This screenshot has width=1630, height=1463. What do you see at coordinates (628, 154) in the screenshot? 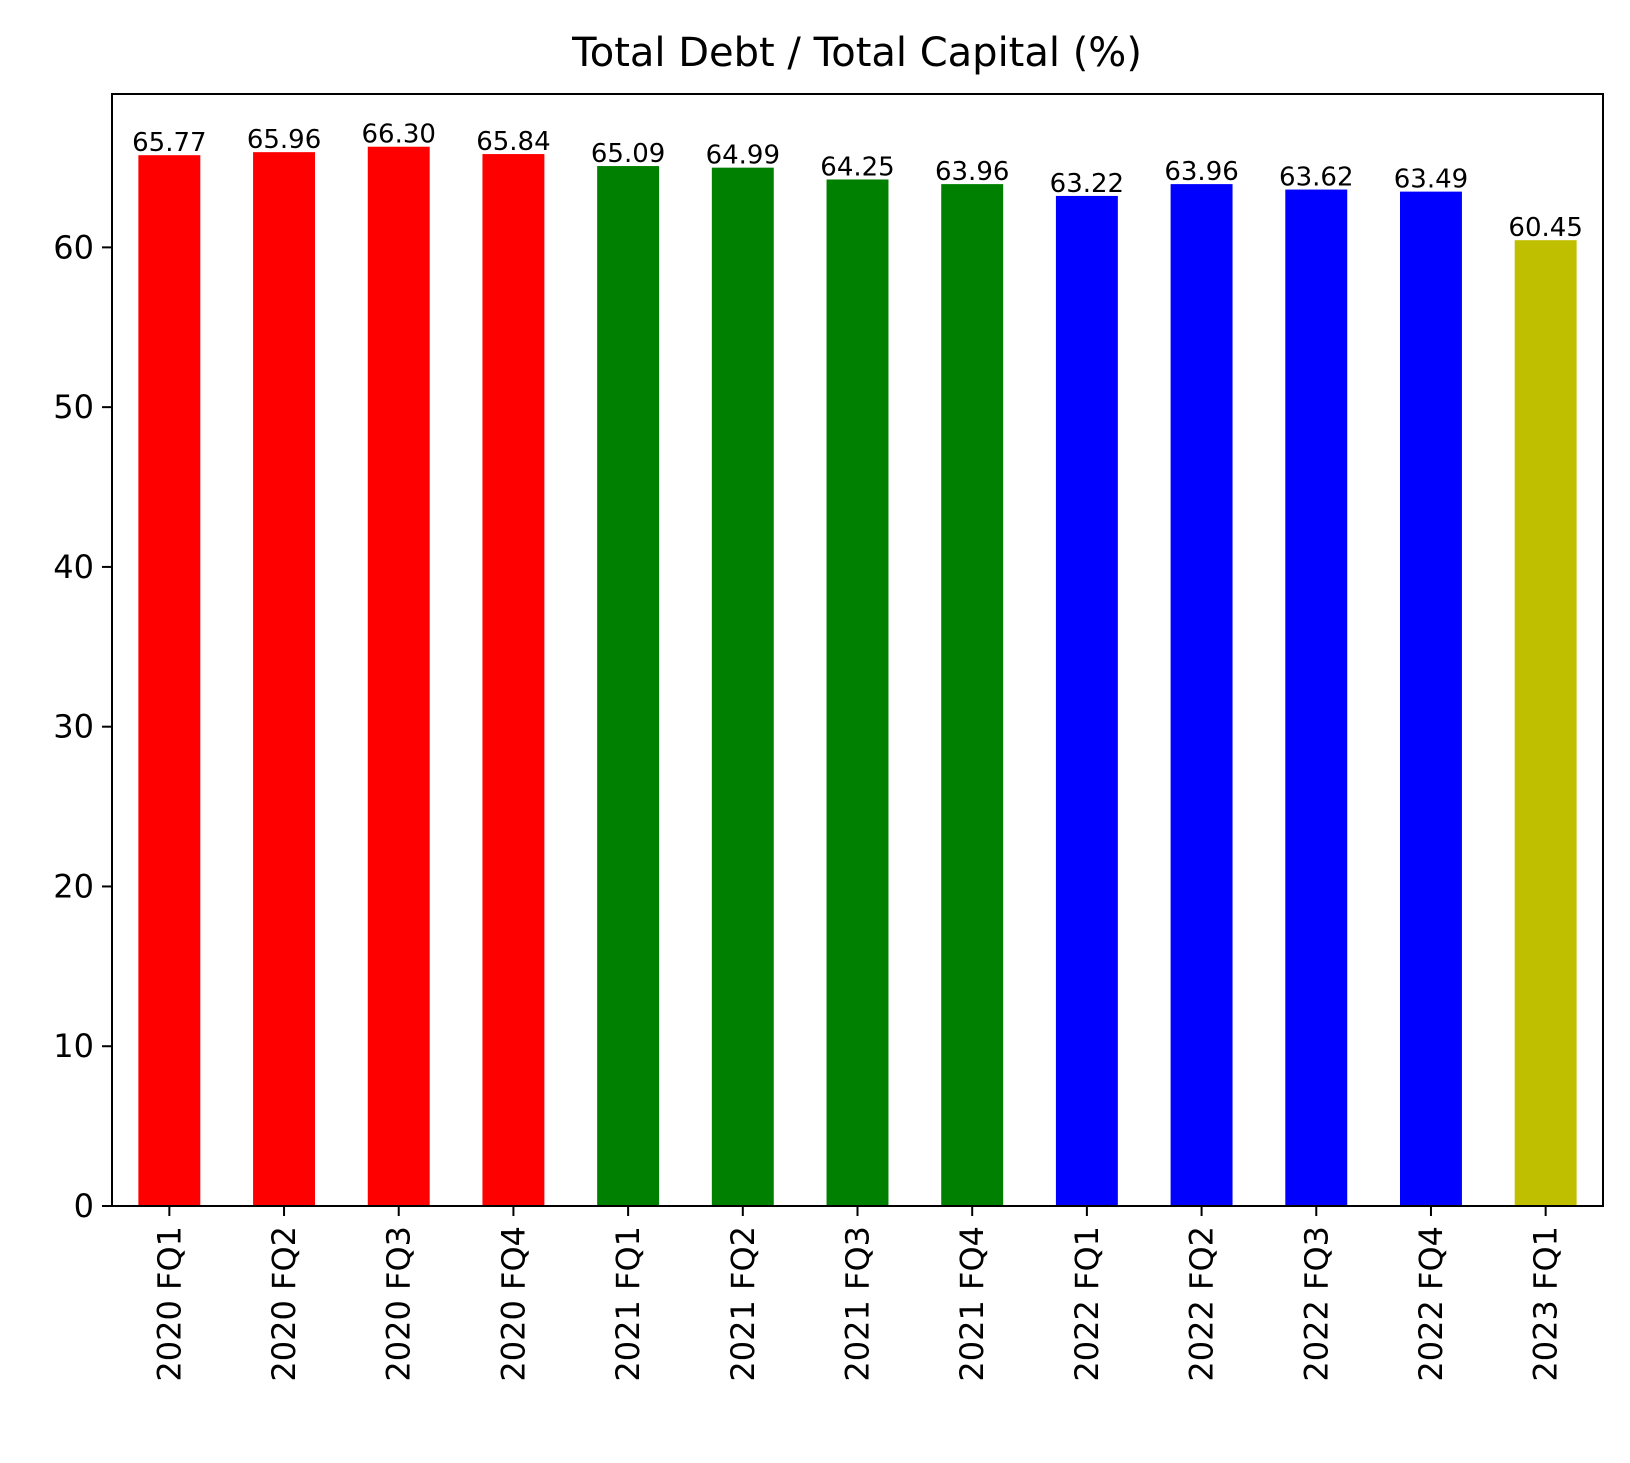
I see `bar-value-label: 65.09` at bounding box center [628, 154].